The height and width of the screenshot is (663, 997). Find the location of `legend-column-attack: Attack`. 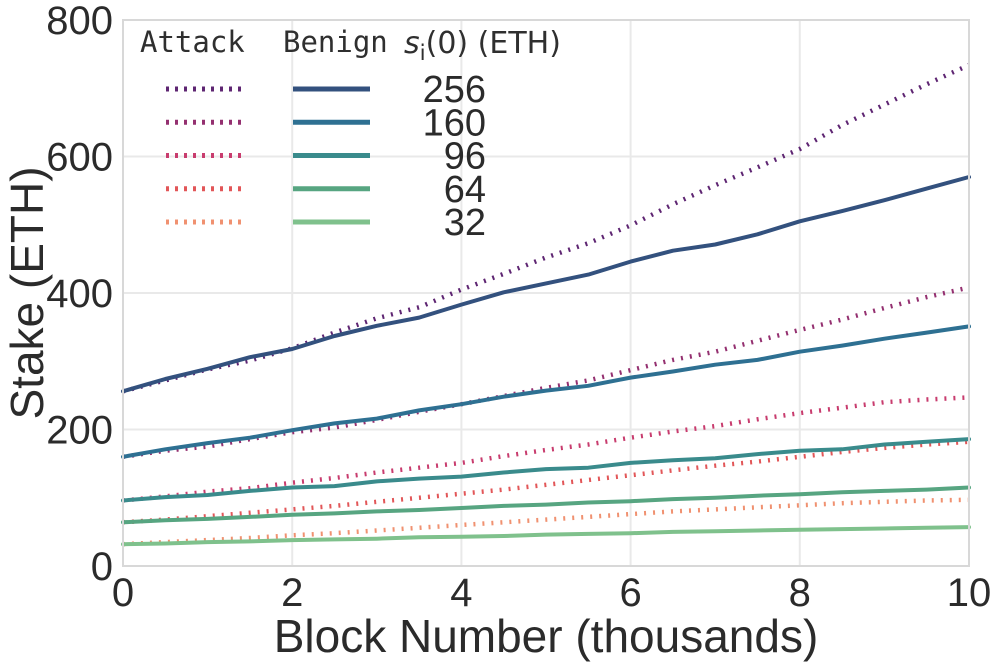

legend-column-attack: Attack is located at coordinates (192, 42).